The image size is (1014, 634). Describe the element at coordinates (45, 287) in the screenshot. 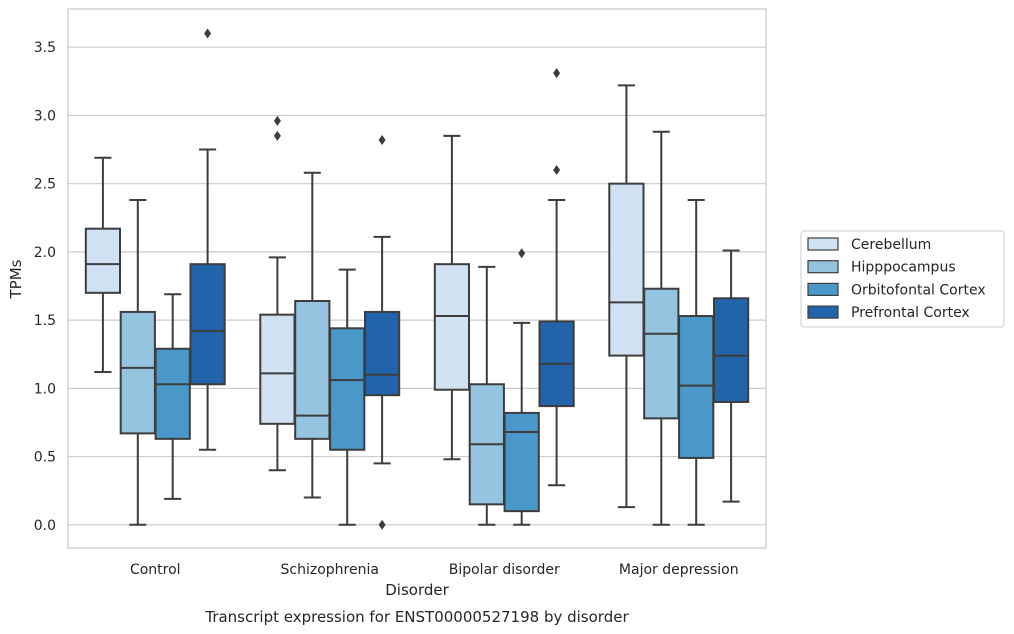

I see `y-tick-labels: 0.0 0.5 1.0 1.5 2.0 2.5 3.0 3.5` at that location.